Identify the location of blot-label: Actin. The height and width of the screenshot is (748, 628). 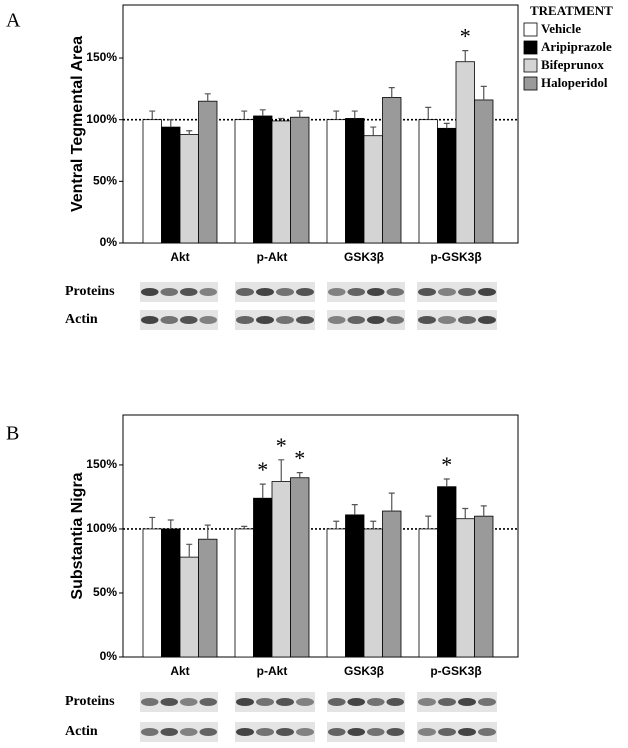
(81, 731).